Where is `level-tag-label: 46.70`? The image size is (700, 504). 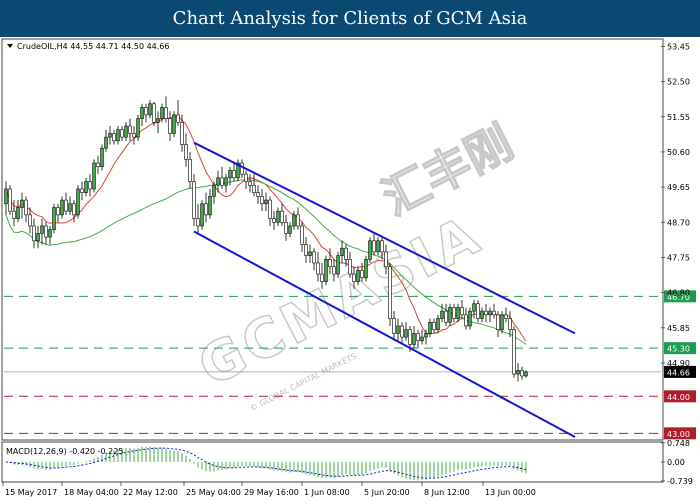
level-tag-label: 46.70 is located at coordinates (678, 297).